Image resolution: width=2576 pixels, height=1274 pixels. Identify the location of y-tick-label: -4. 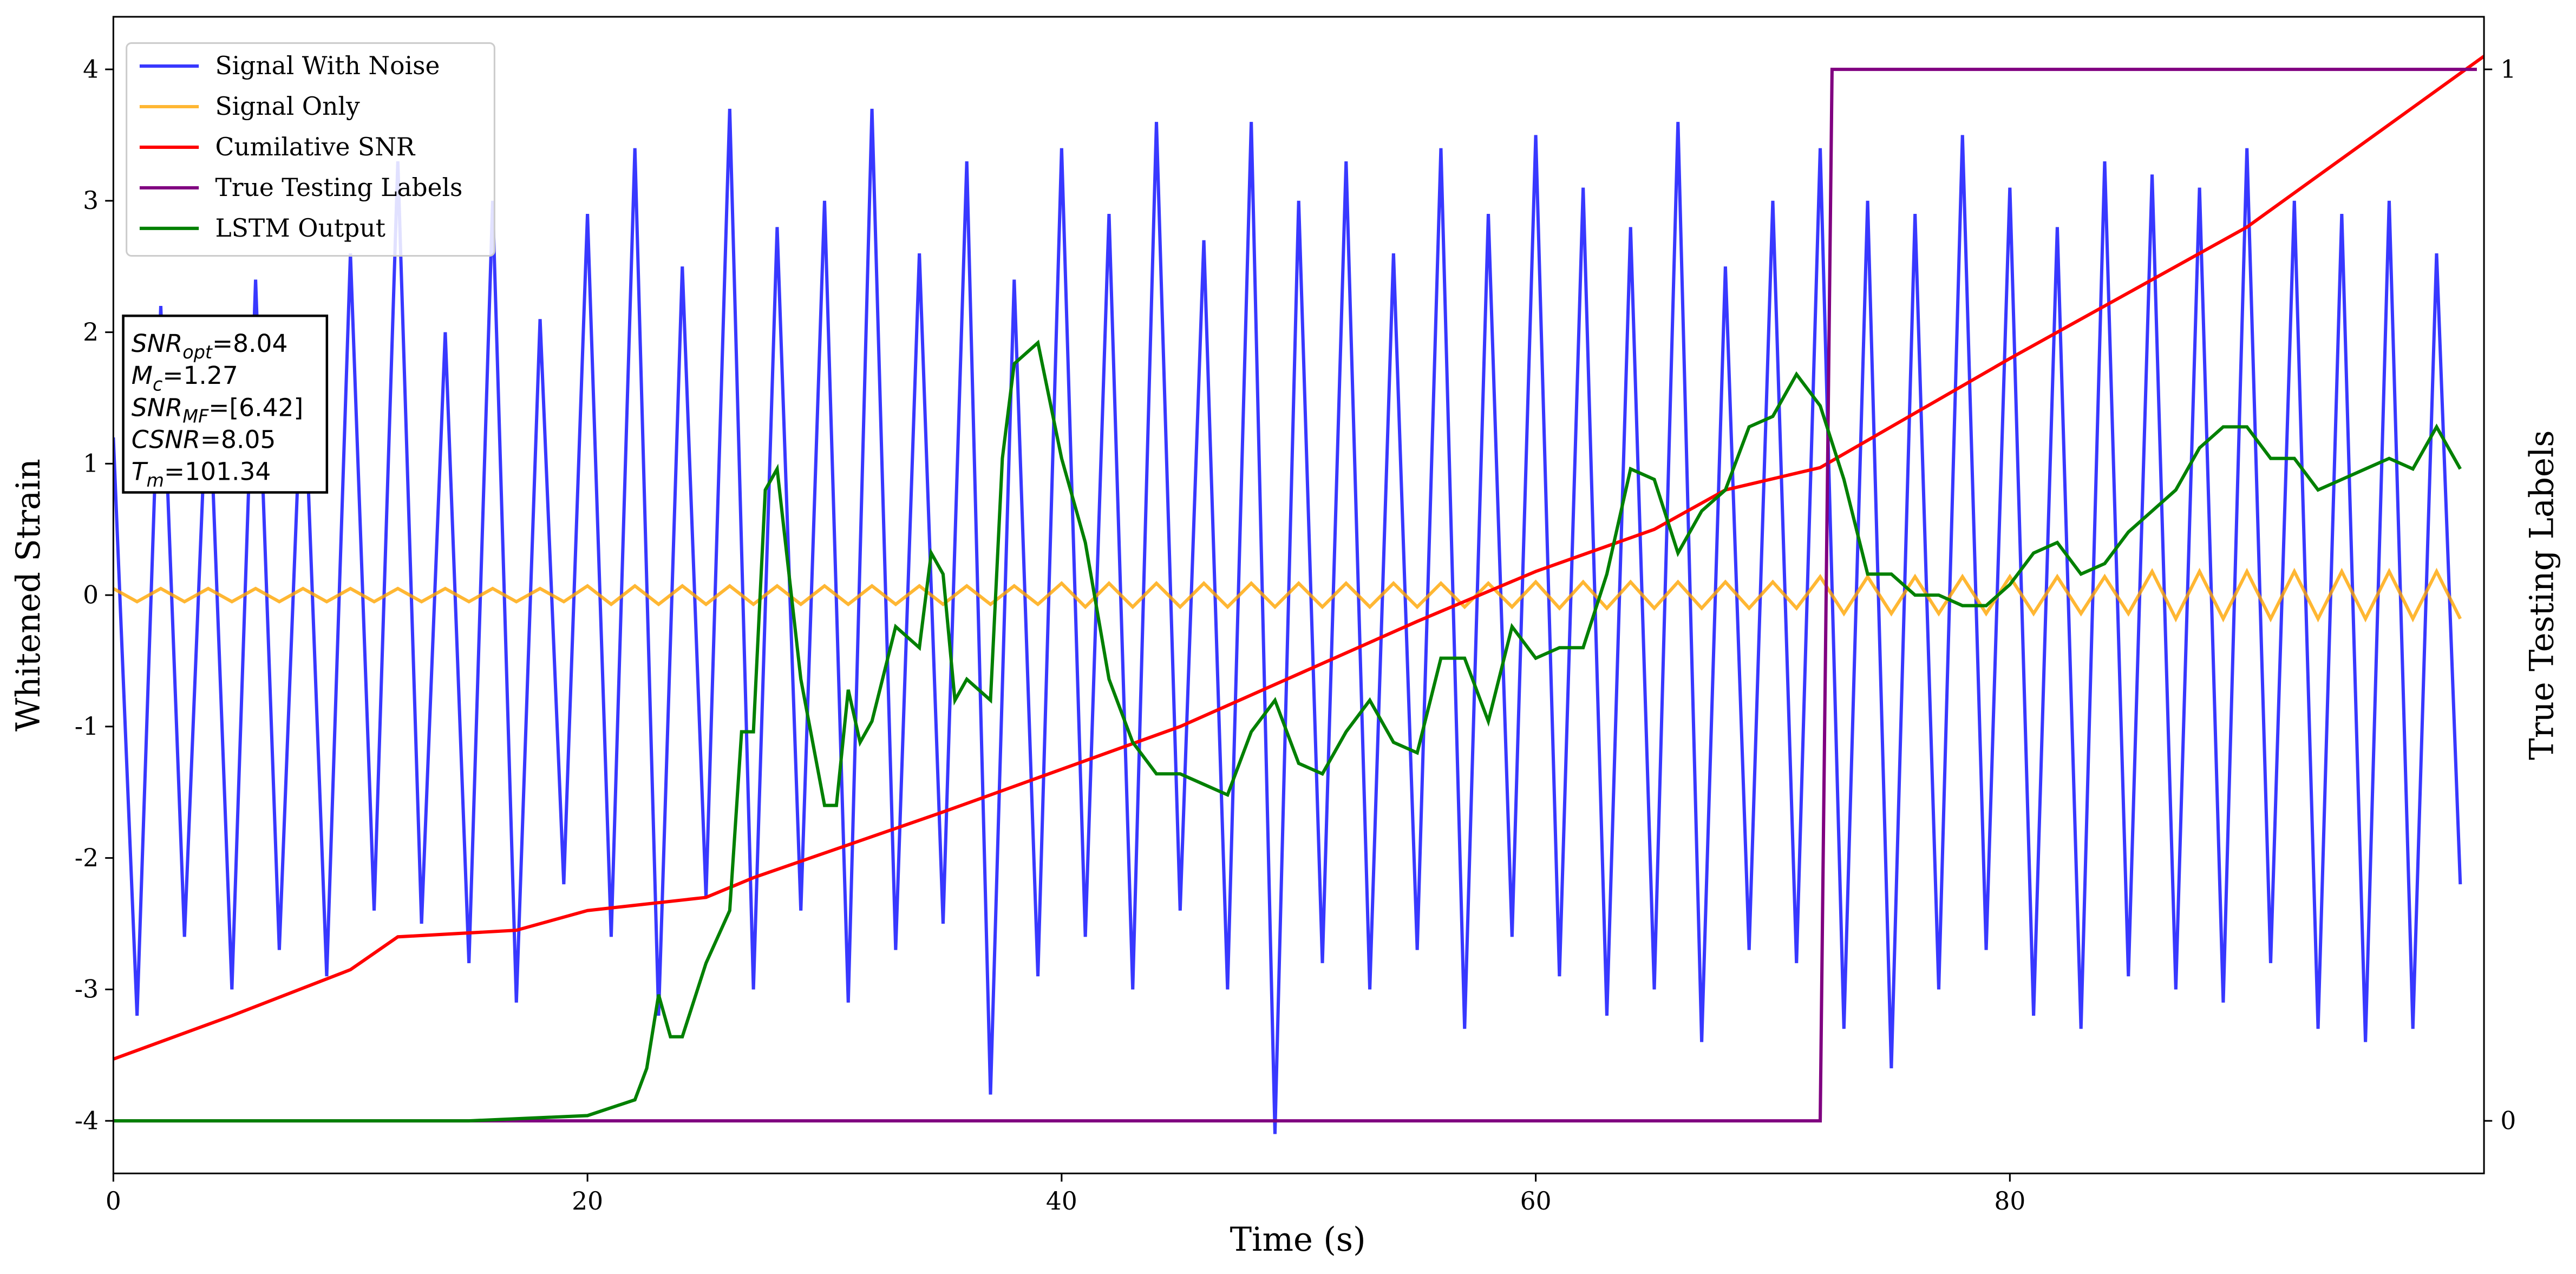
(87, 1120).